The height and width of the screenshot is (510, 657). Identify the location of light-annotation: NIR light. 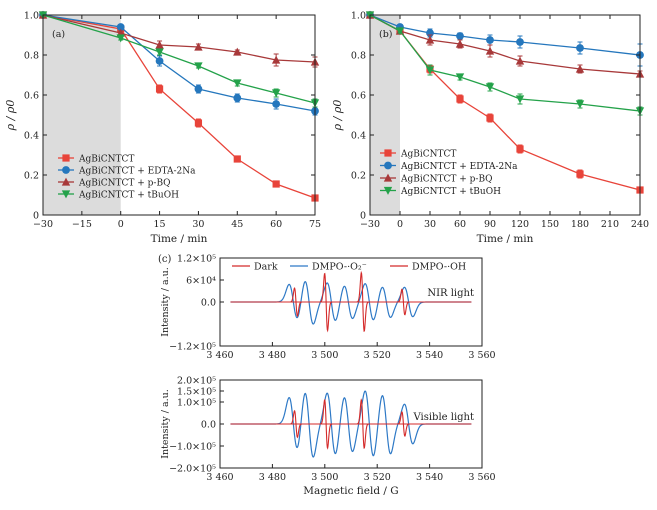
(450, 293).